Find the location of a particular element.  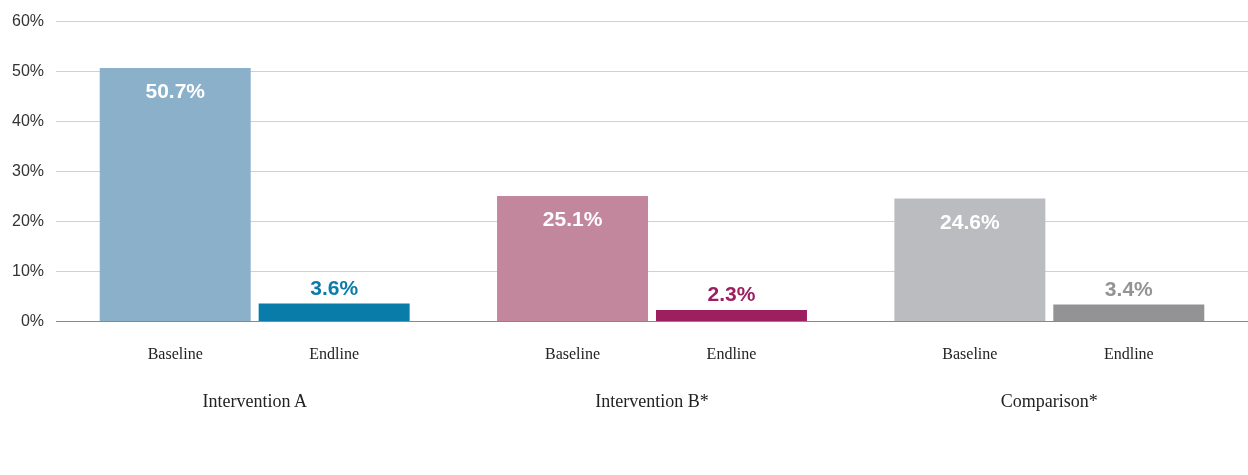

data-label: 25.1% is located at coordinates (572, 219).